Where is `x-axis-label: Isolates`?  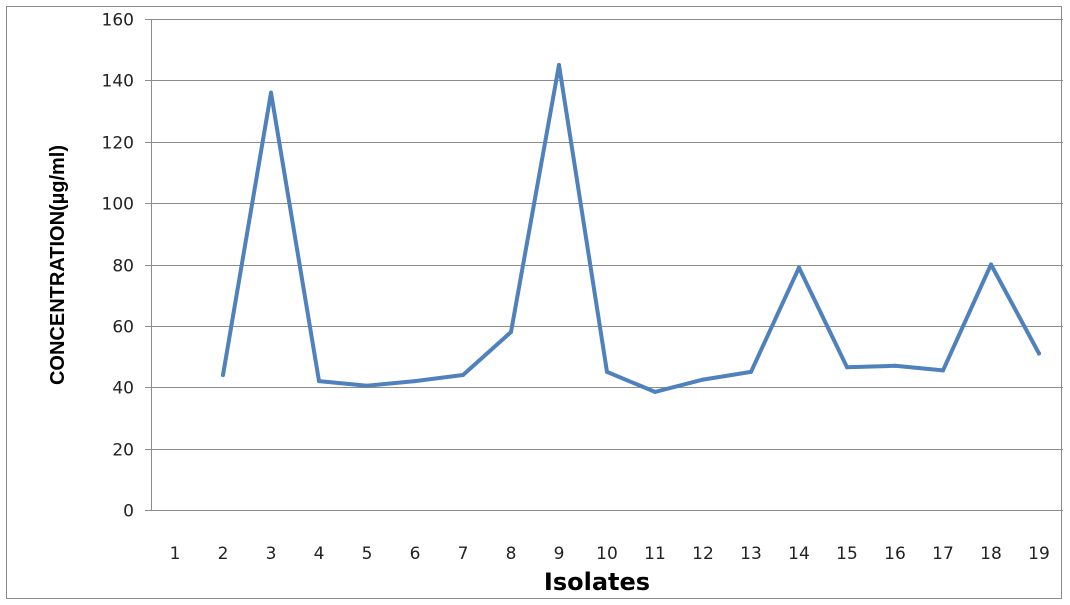 x-axis-label: Isolates is located at coordinates (597, 582).